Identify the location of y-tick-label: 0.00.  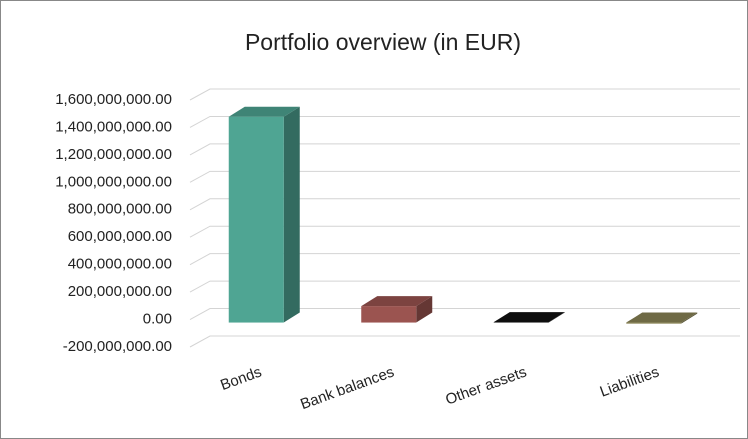
(157, 319).